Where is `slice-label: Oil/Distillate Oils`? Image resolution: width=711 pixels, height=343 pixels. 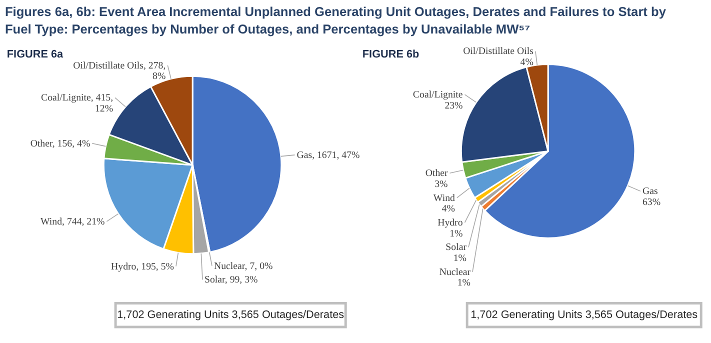
slice-label: Oil/Distillate Oils is located at coordinates (498, 52).